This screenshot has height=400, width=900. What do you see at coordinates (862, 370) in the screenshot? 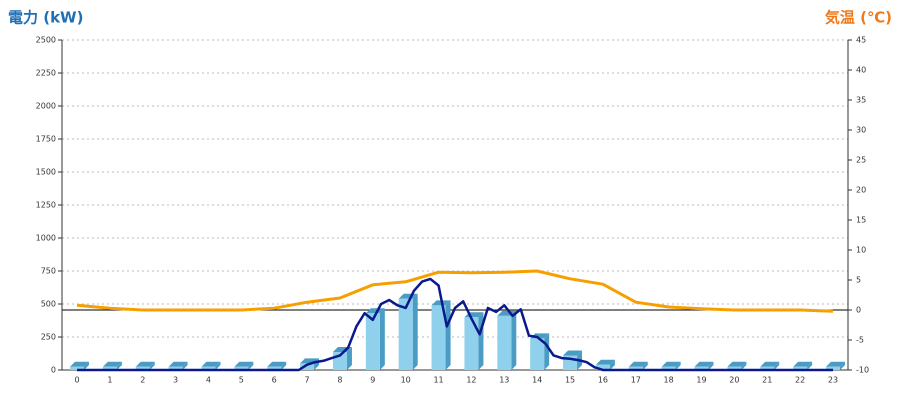
I see `y2-tick-label: -10` at bounding box center [862, 370].